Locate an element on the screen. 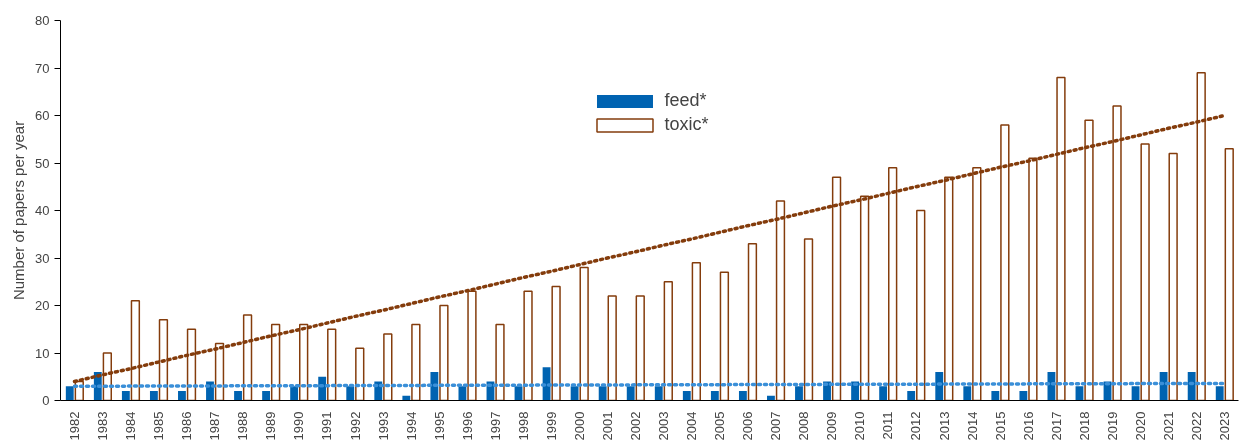  x-tick-label: 1993 is located at coordinates (383, 426).